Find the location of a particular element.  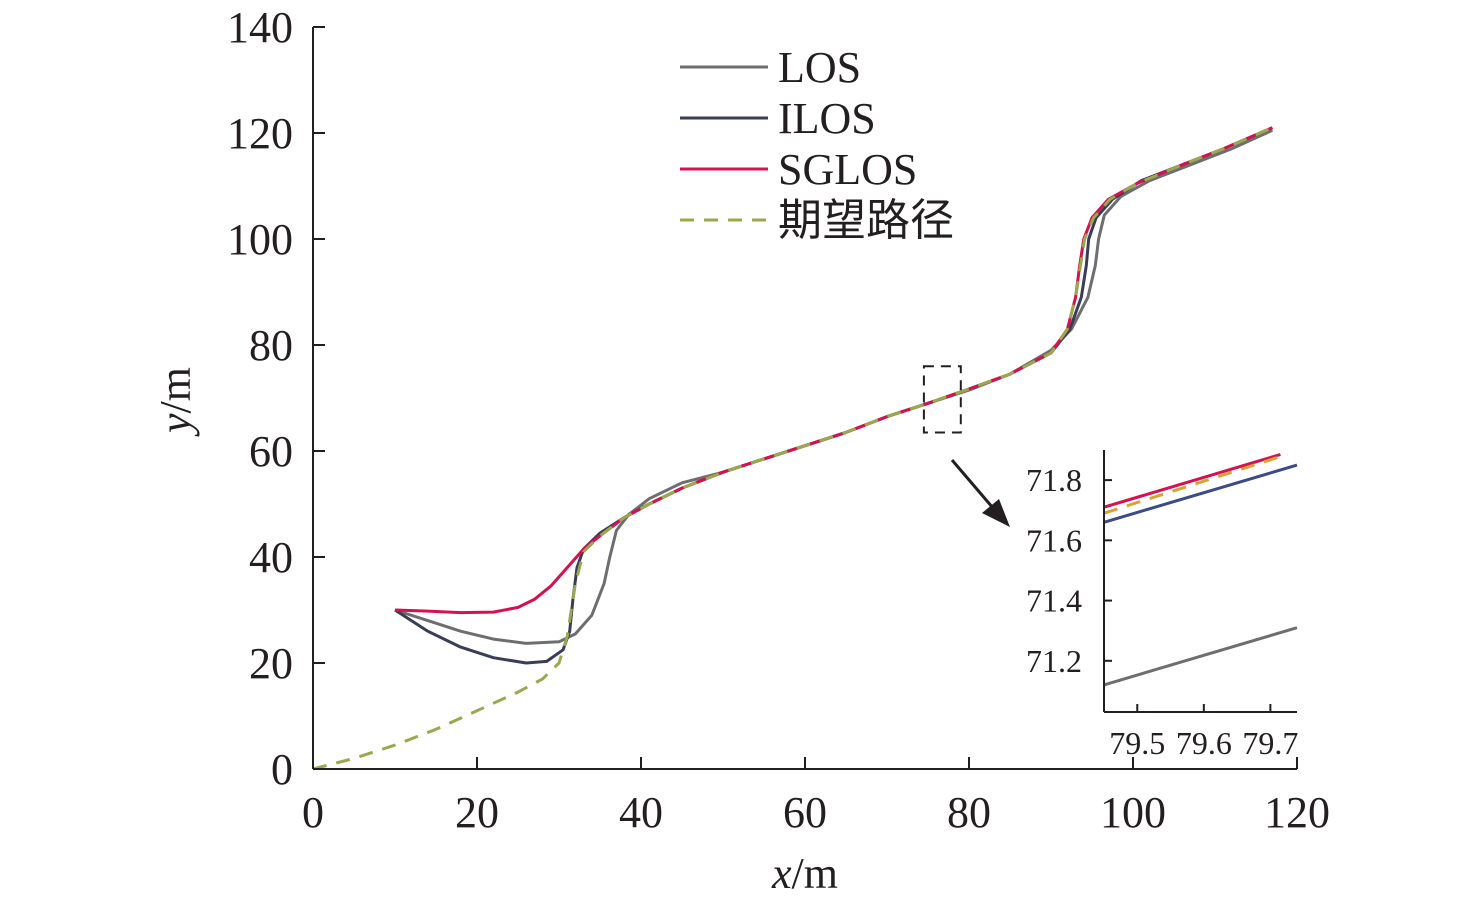

x-axis-label: x/m is located at coordinates (804, 873).